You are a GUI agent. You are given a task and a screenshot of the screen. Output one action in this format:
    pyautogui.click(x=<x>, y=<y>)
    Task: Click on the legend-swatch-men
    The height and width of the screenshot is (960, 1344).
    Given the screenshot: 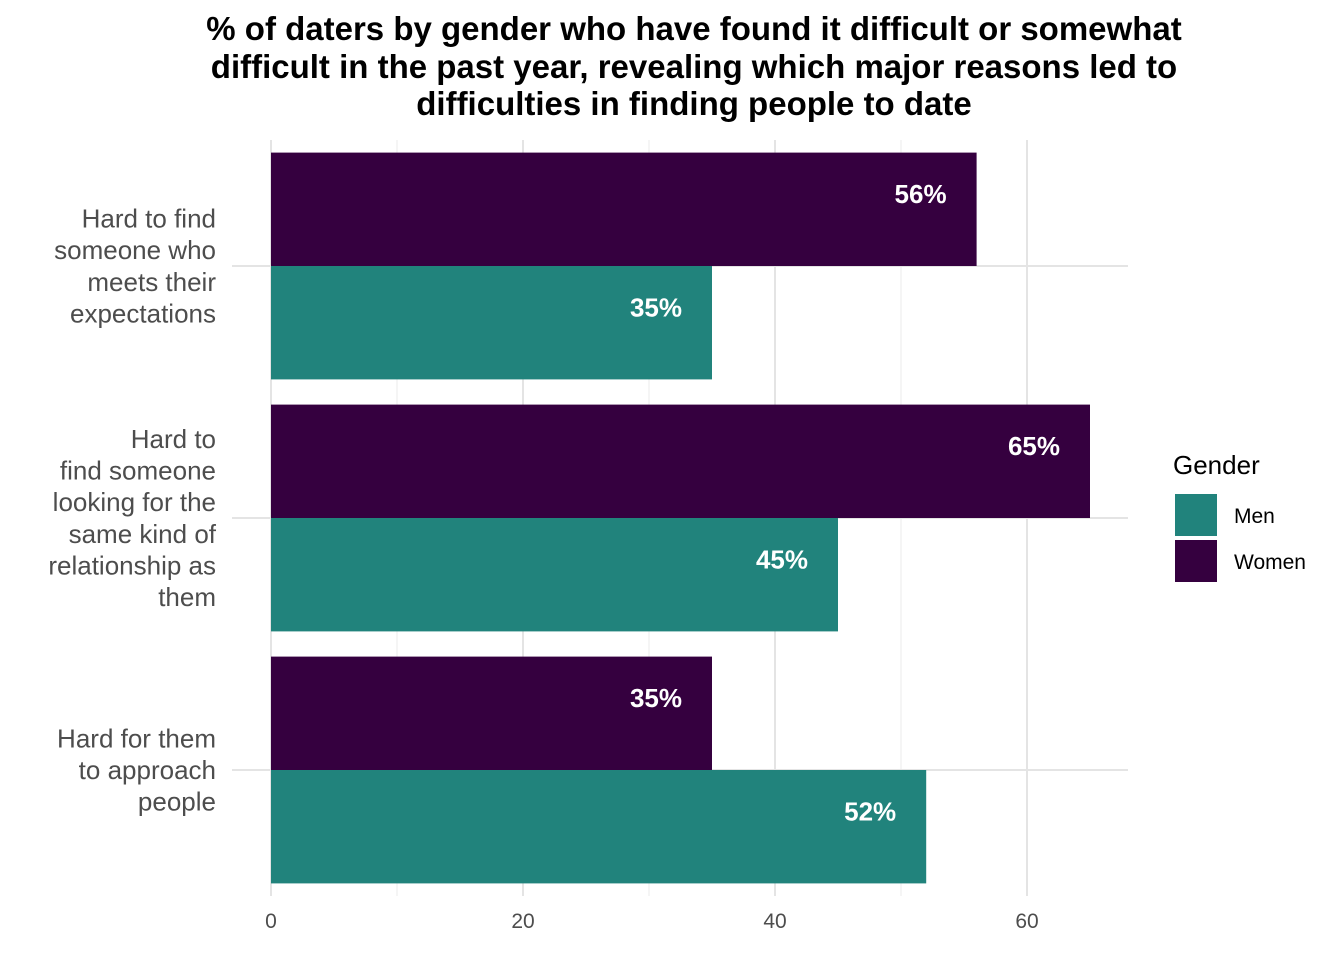 What is the action you would take?
    pyautogui.click(x=1196, y=515)
    